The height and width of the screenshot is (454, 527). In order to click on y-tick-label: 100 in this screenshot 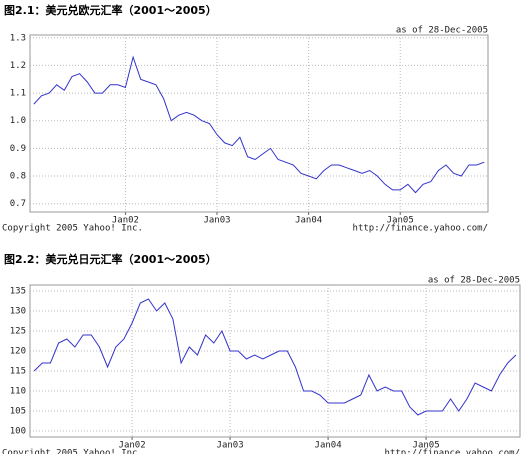, I will do `click(18, 432)`.